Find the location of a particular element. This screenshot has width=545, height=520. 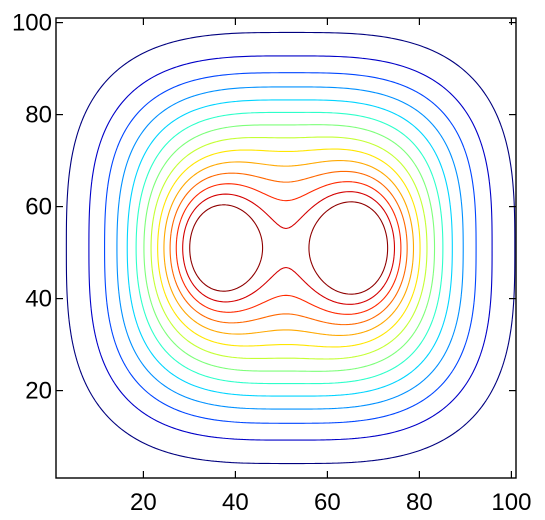

x-tick-label: 80 is located at coordinates (419, 502).